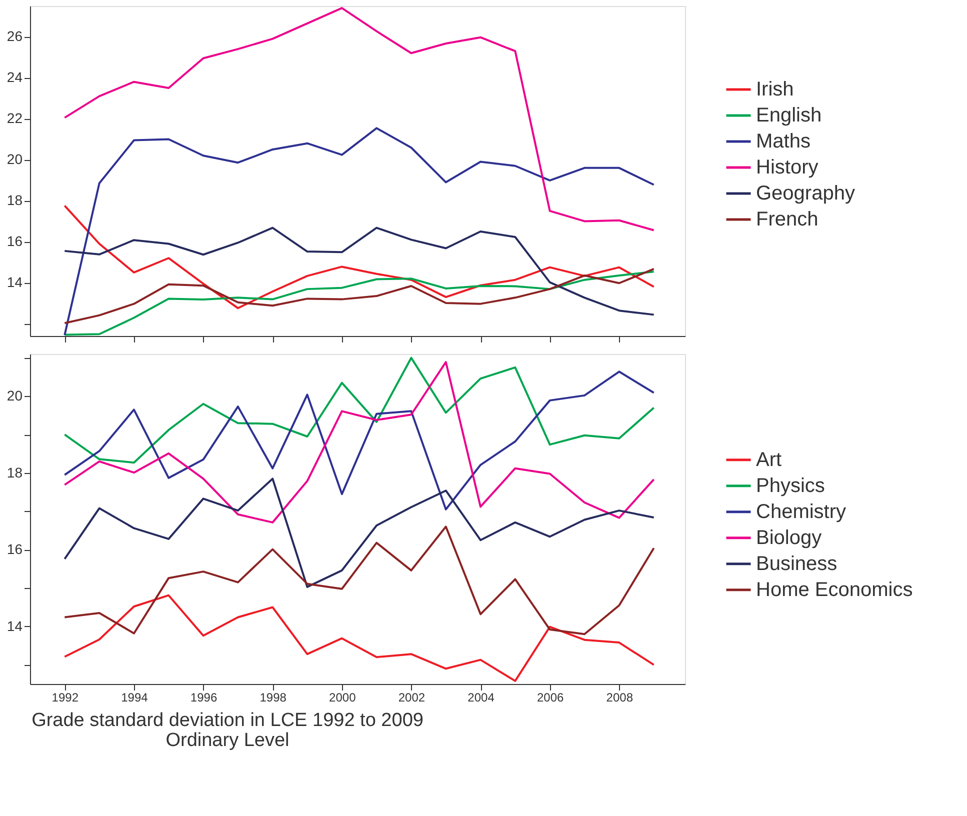  Describe the element at coordinates (775, 89) in the screenshot. I see `legend-label: Irish` at that location.